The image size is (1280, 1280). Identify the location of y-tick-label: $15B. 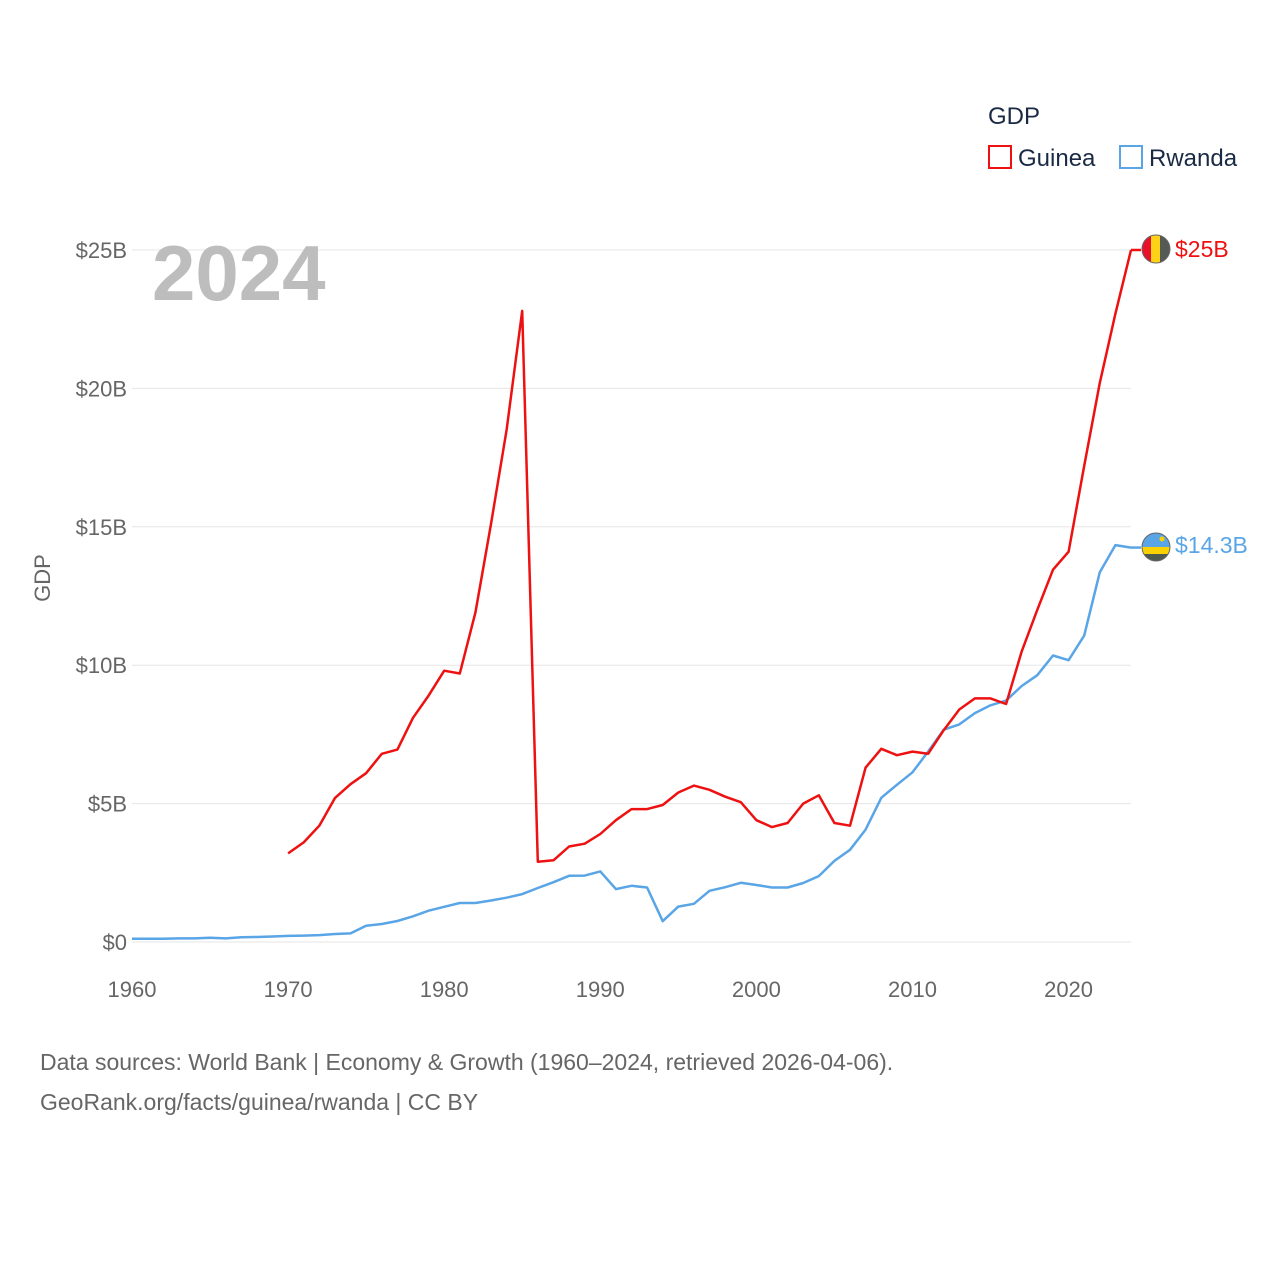
(101, 527).